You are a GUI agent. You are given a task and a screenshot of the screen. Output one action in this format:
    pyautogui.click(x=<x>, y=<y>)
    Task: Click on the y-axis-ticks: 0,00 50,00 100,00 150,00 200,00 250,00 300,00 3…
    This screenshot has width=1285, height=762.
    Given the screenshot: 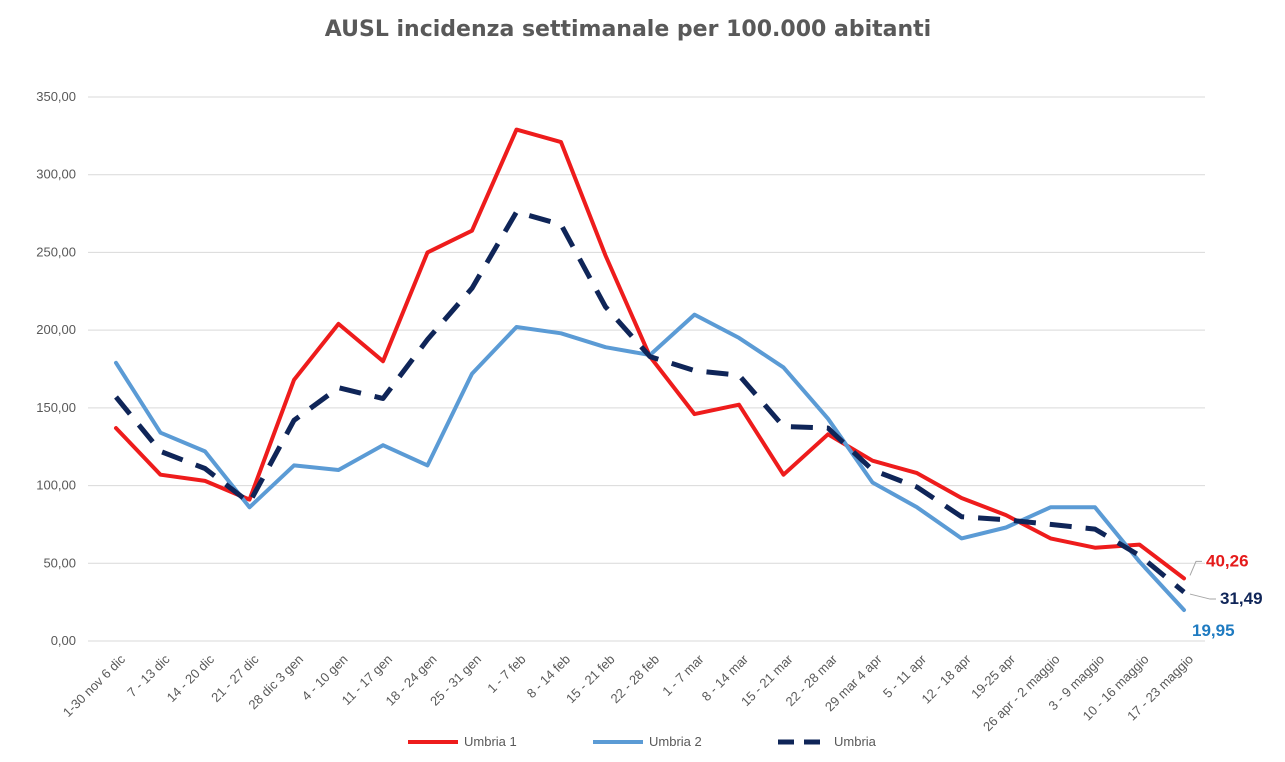 What is the action you would take?
    pyautogui.click(x=56, y=368)
    